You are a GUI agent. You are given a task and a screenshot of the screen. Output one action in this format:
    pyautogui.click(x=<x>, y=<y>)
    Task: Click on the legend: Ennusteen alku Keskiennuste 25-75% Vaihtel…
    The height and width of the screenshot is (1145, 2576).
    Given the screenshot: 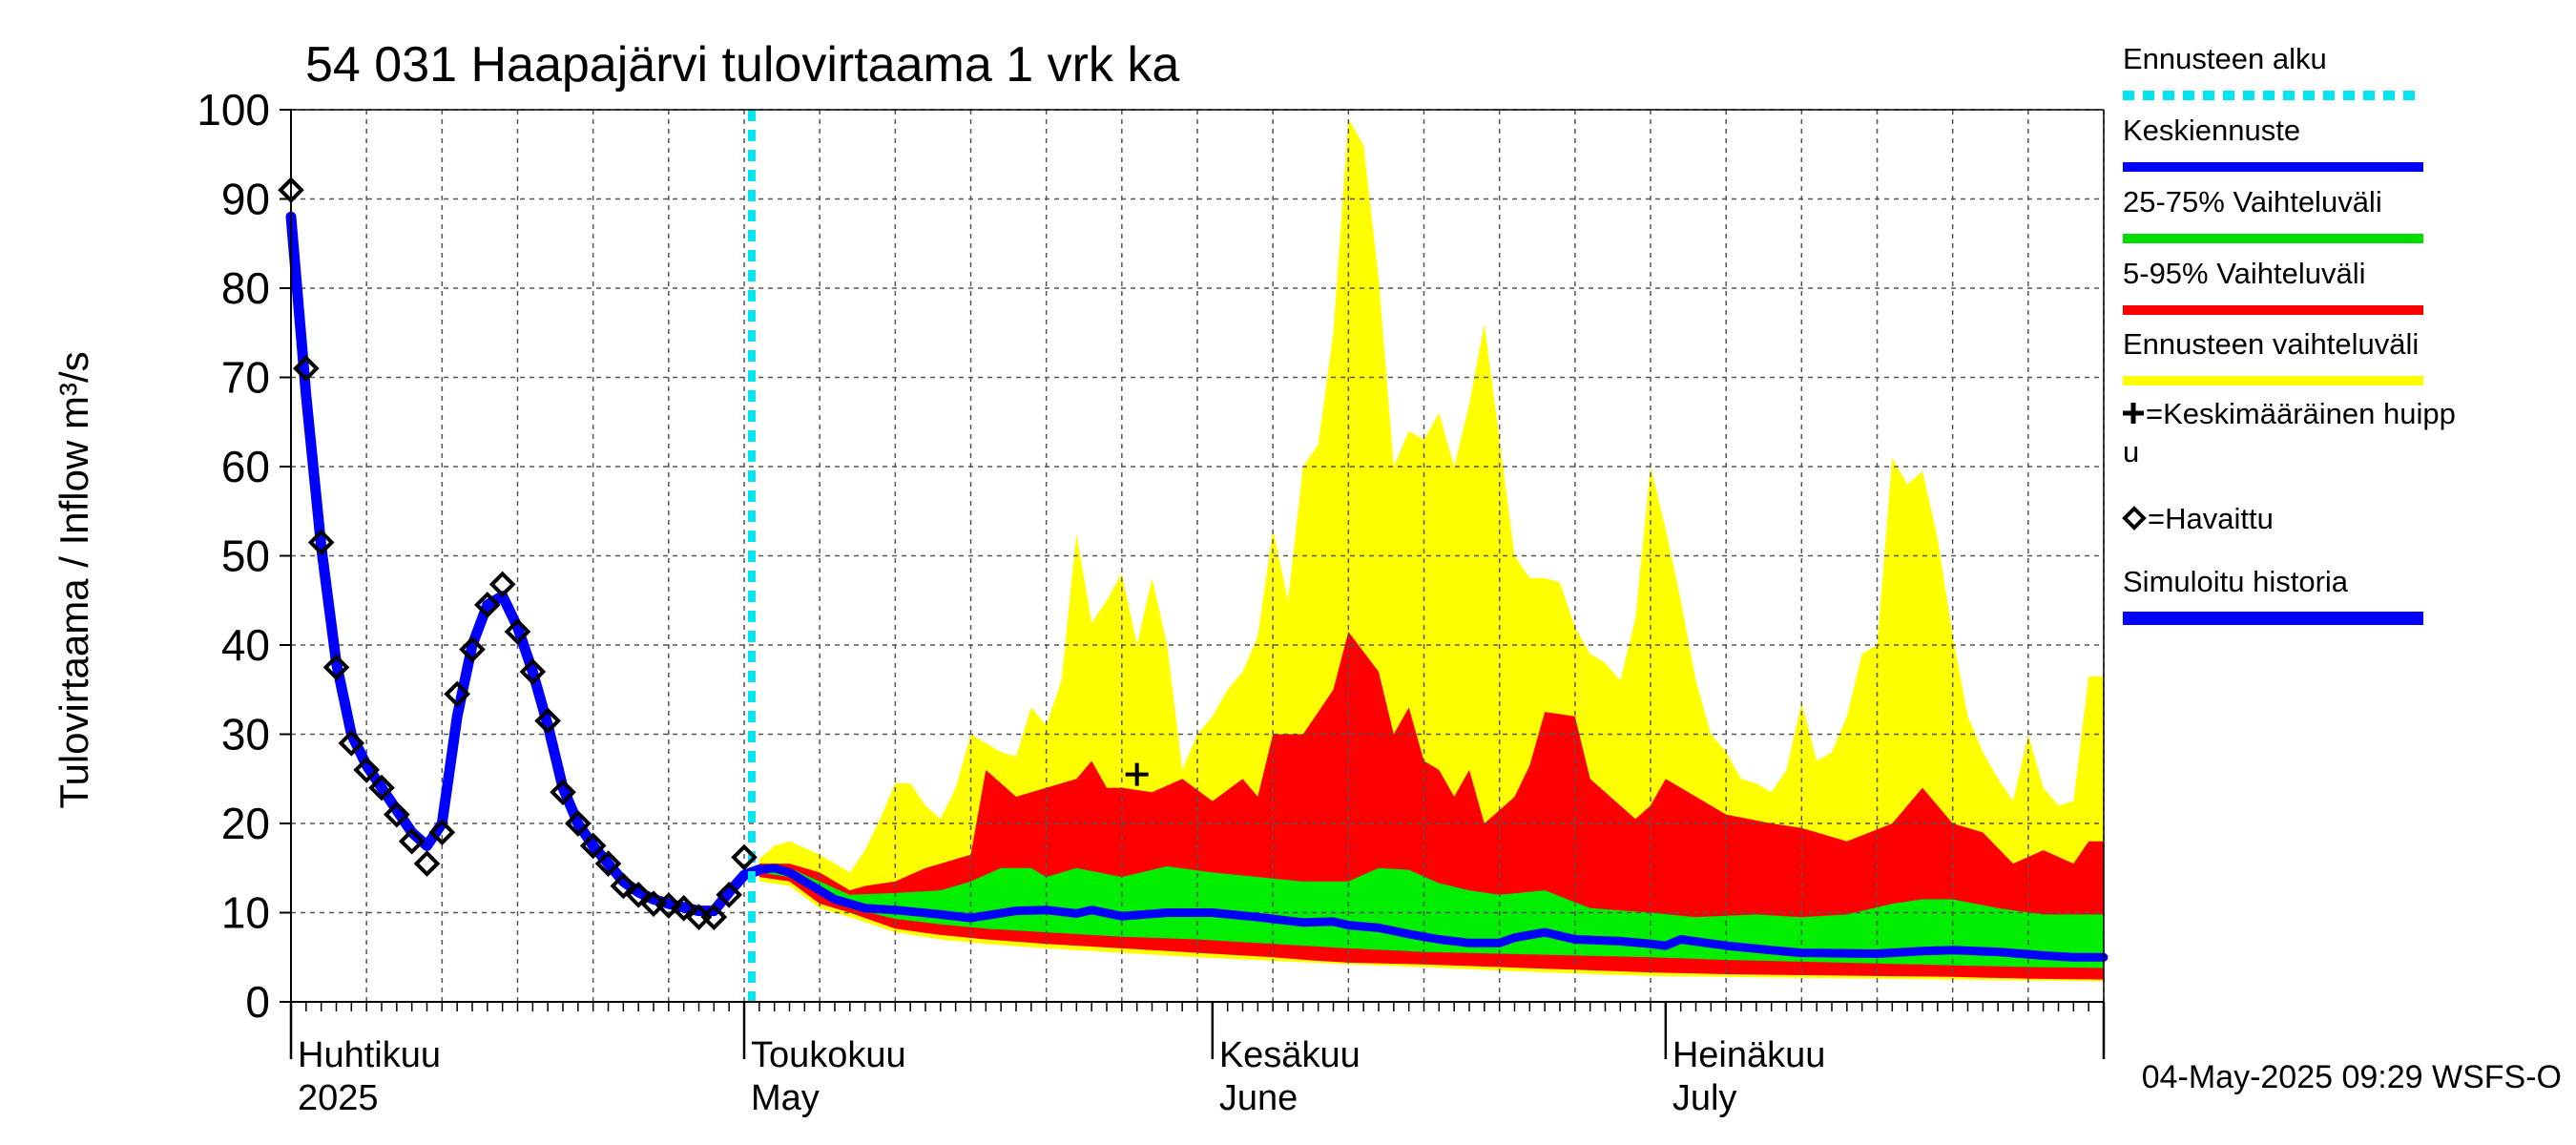 What is the action you would take?
    pyautogui.click(x=2289, y=334)
    